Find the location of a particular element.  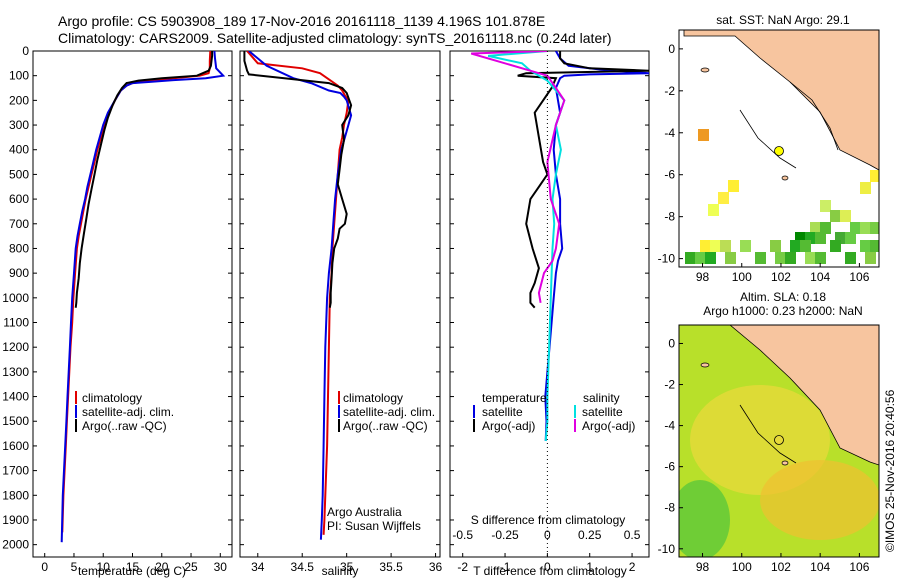

lat-tick-label: -8 is located at coordinates (669, 508).